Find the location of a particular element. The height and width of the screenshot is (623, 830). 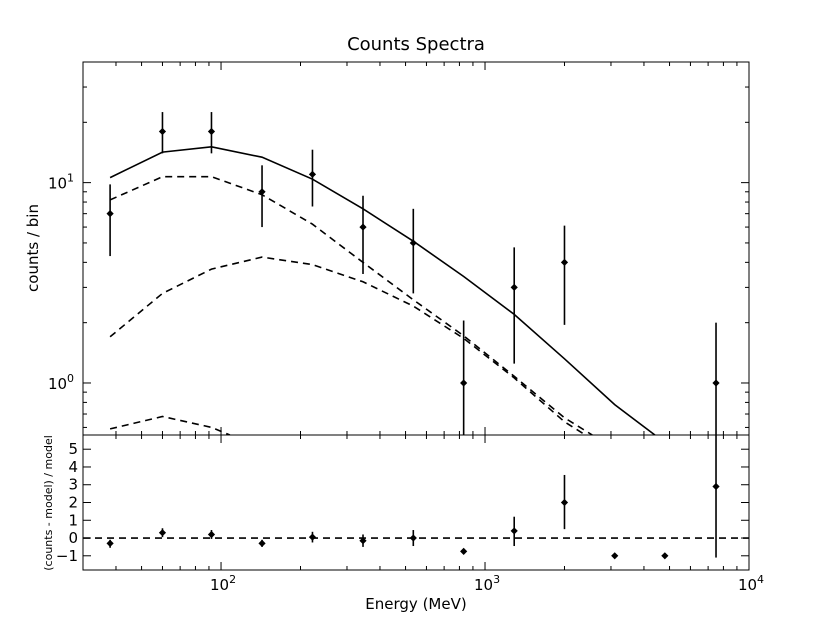

y-tick-label: 3 is located at coordinates (73, 485).